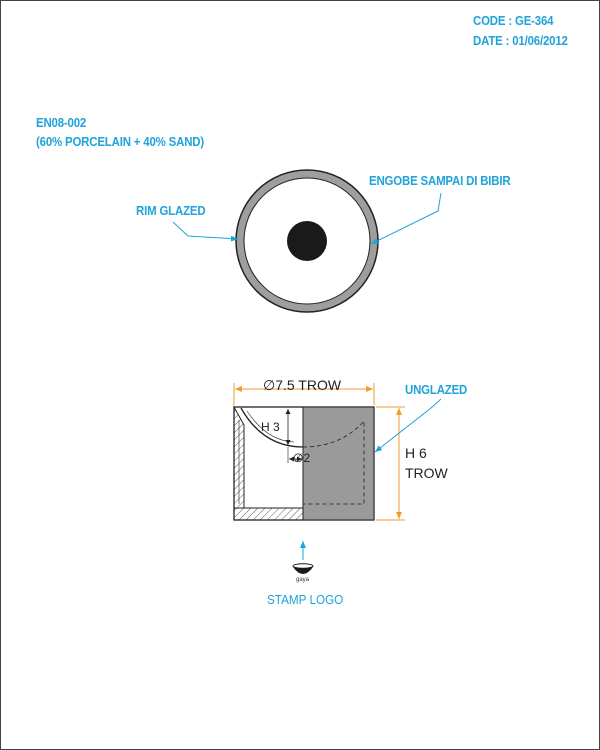 The image size is (600, 750). I want to click on inner-height-dimension: H 3, so click(270, 427).